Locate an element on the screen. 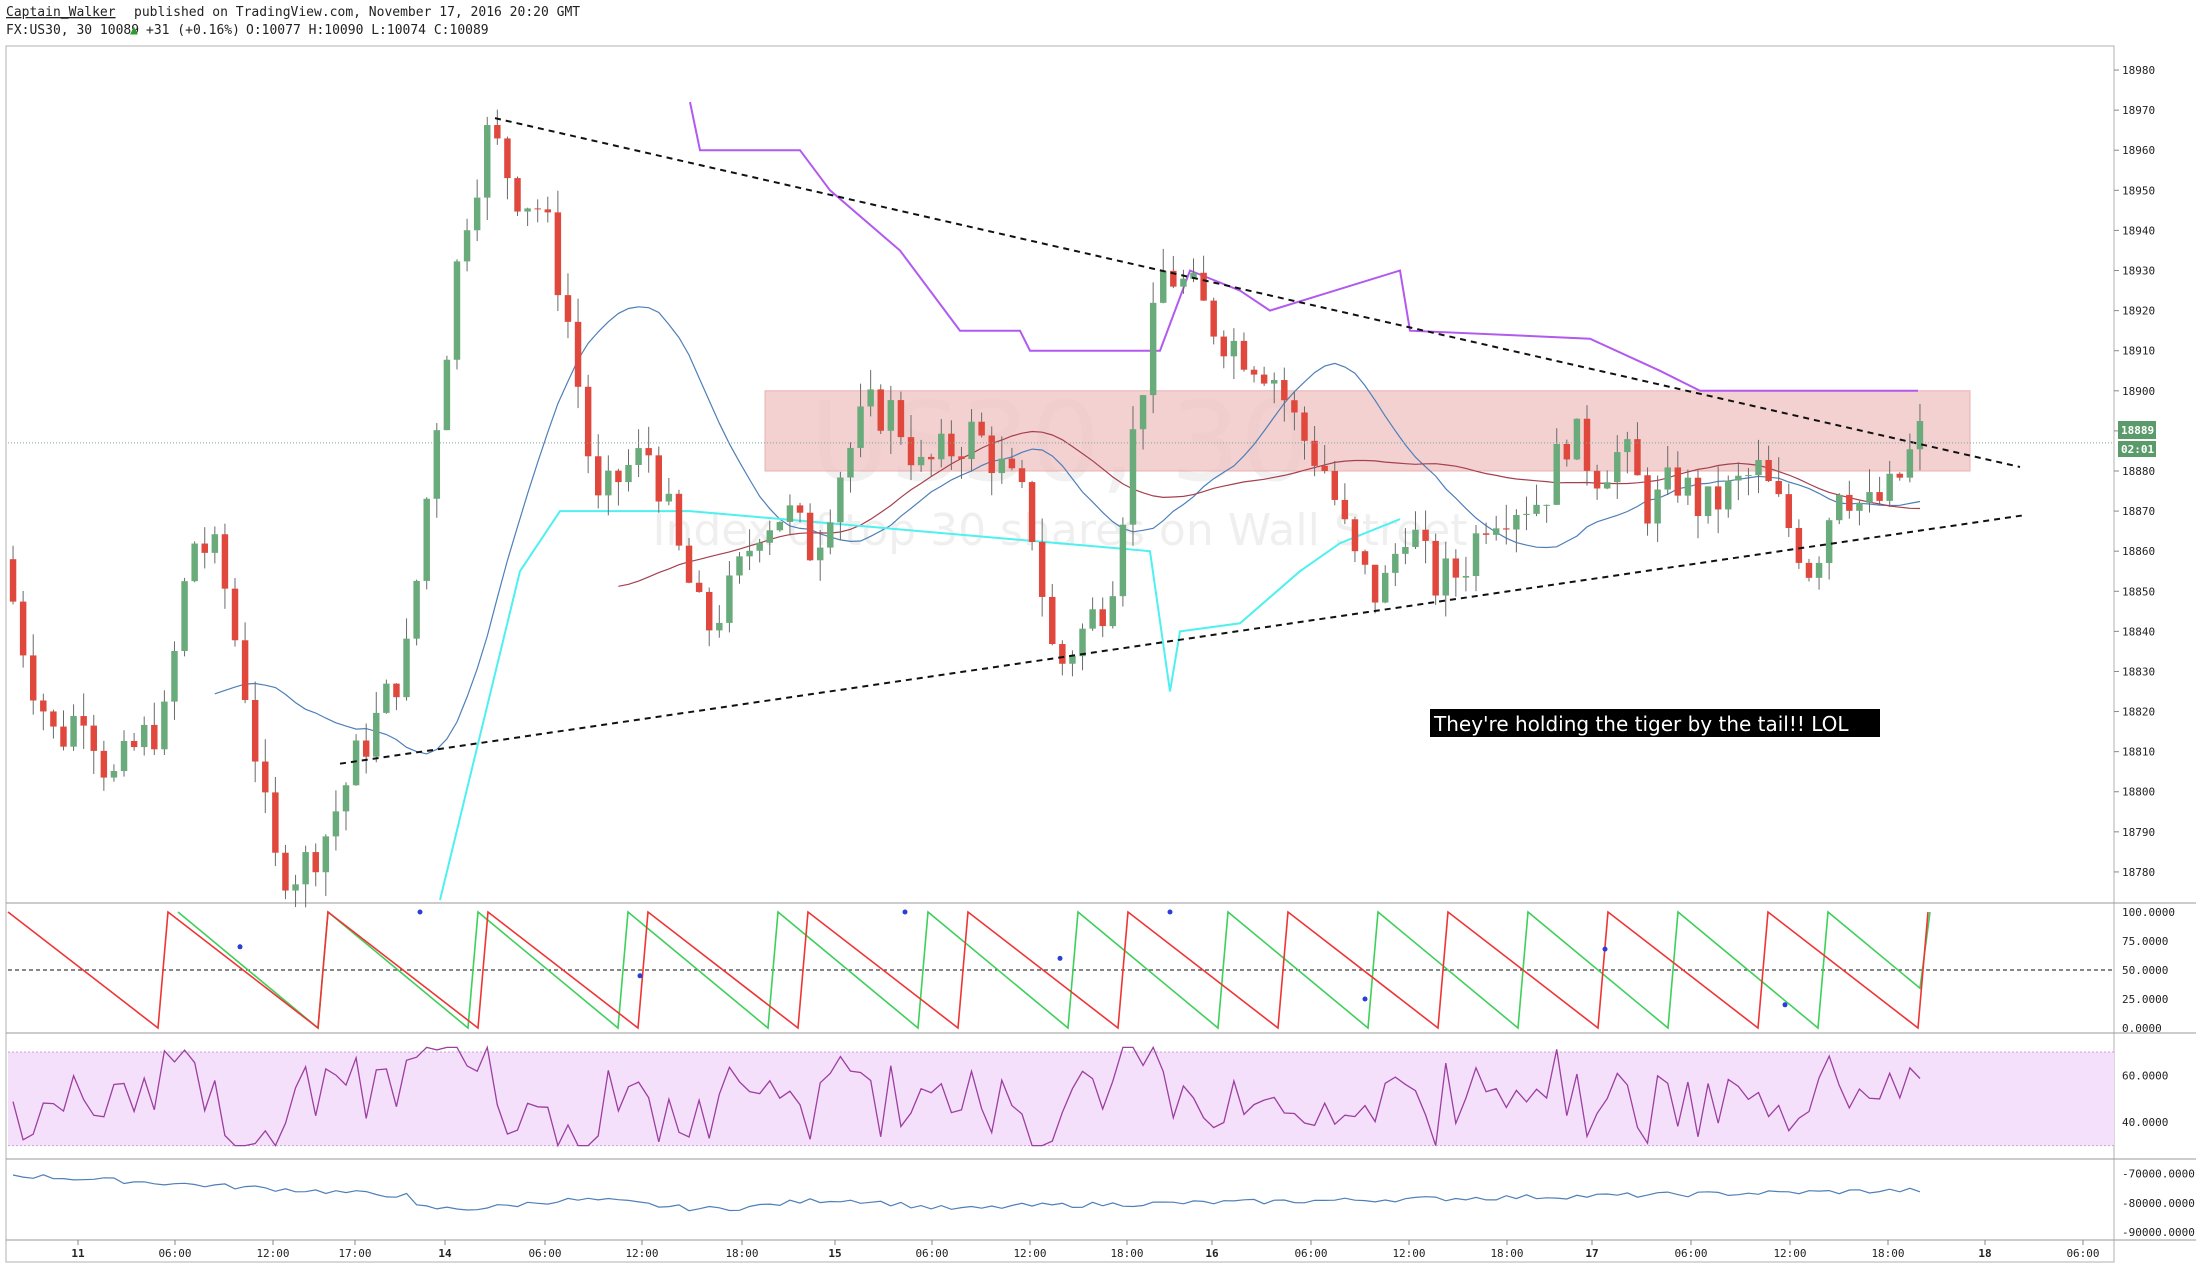  price-tick-label: 18860 is located at coordinates (2138, 551).